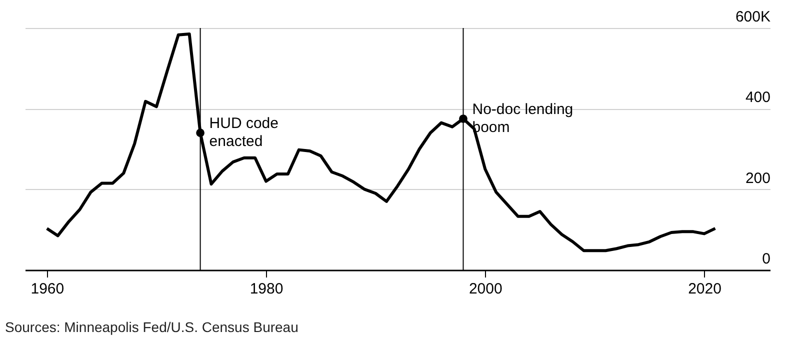 This screenshot has width=800, height=346. I want to click on source-note: Sources: Minneapolis Fed/U.S. Census Bureau, so click(151, 327).